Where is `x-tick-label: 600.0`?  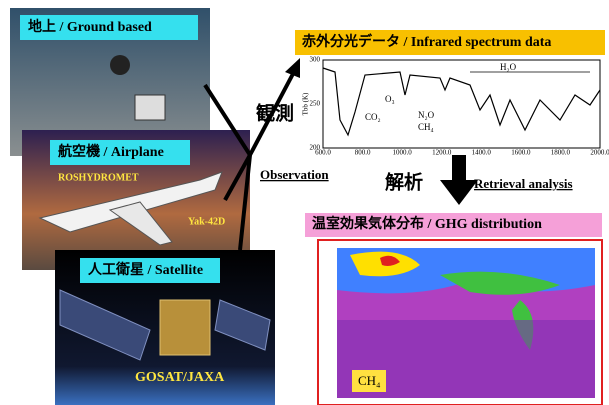
x-tick-label: 600.0 is located at coordinates (323, 153).